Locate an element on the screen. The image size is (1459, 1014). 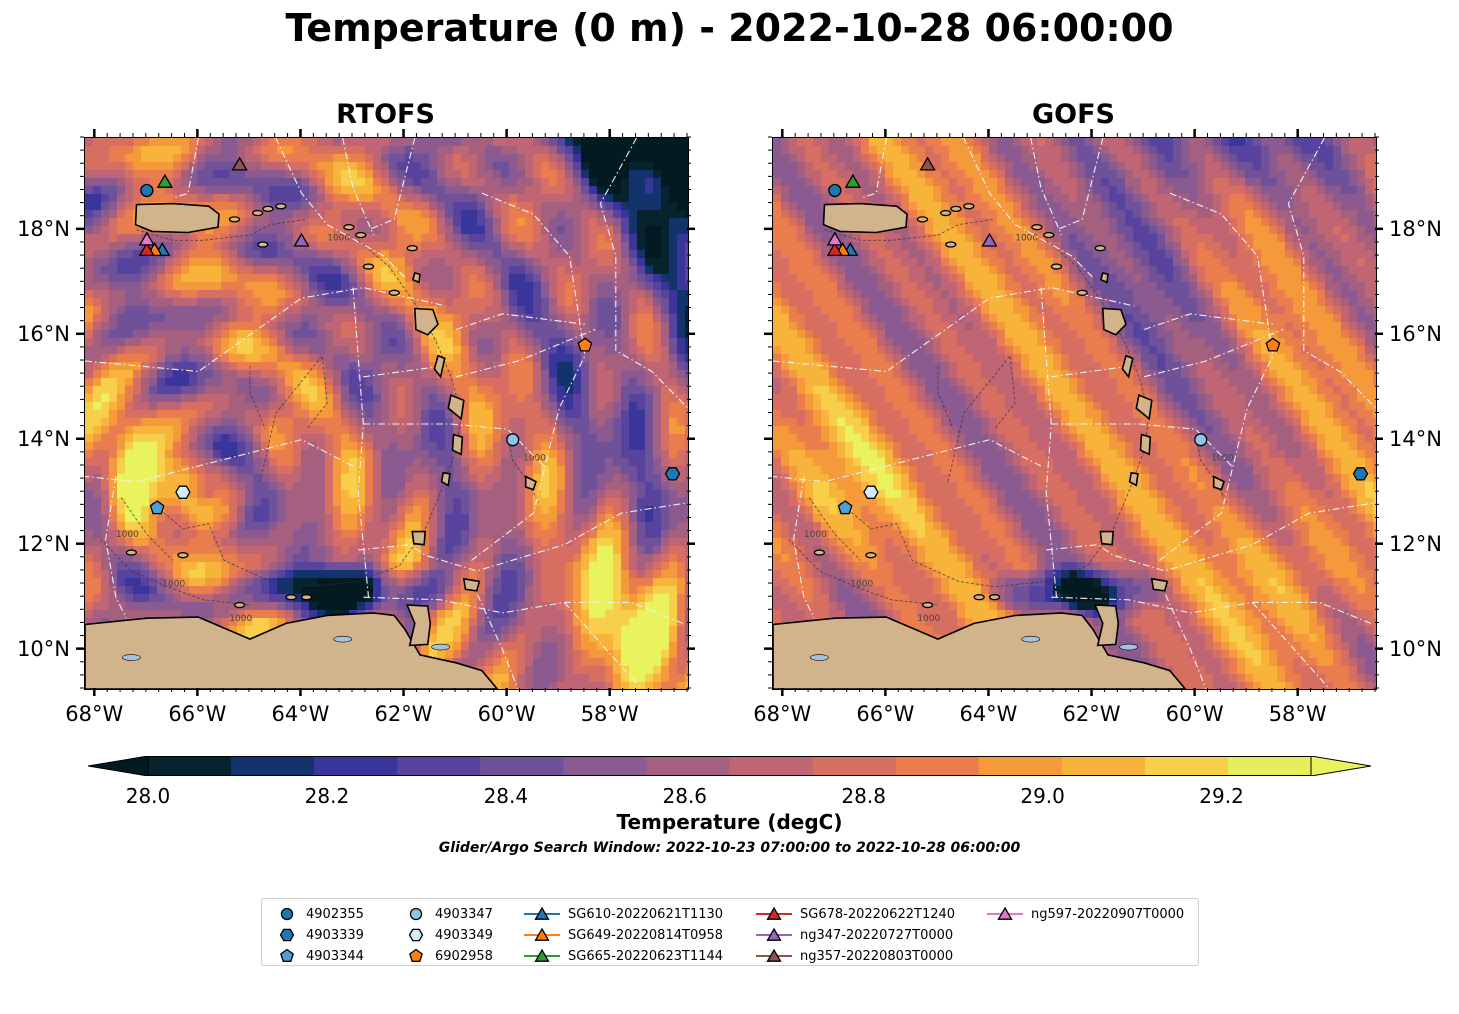
legend-entry: 4903344 is located at coordinates (340, 956).